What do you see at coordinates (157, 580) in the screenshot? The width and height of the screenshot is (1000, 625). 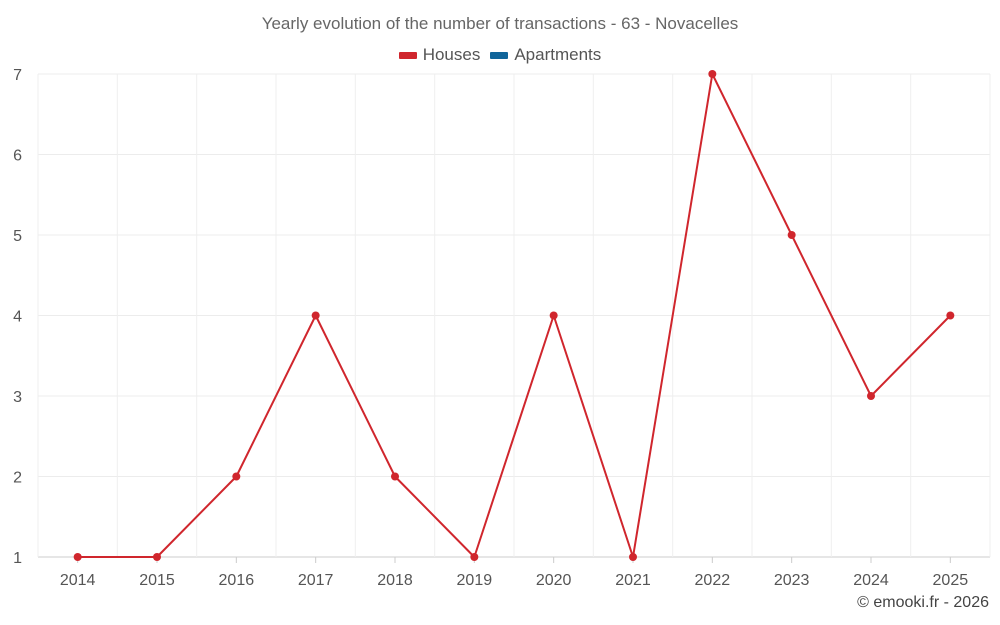 I see `x-tick-label: 2015` at bounding box center [157, 580].